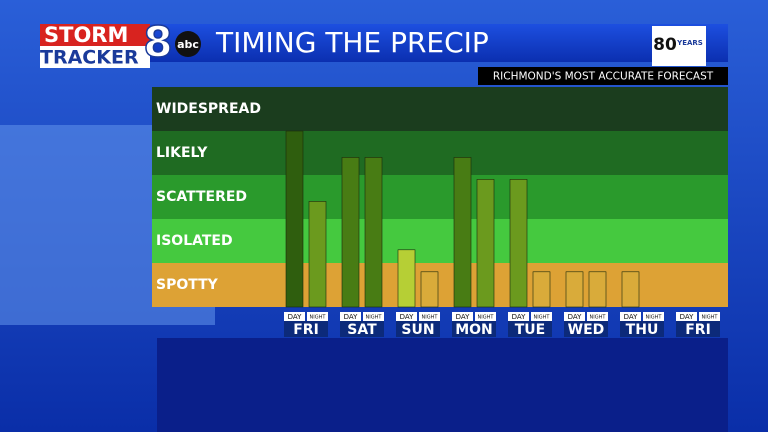  I want to click on abc-logo: abc, so click(188, 44).